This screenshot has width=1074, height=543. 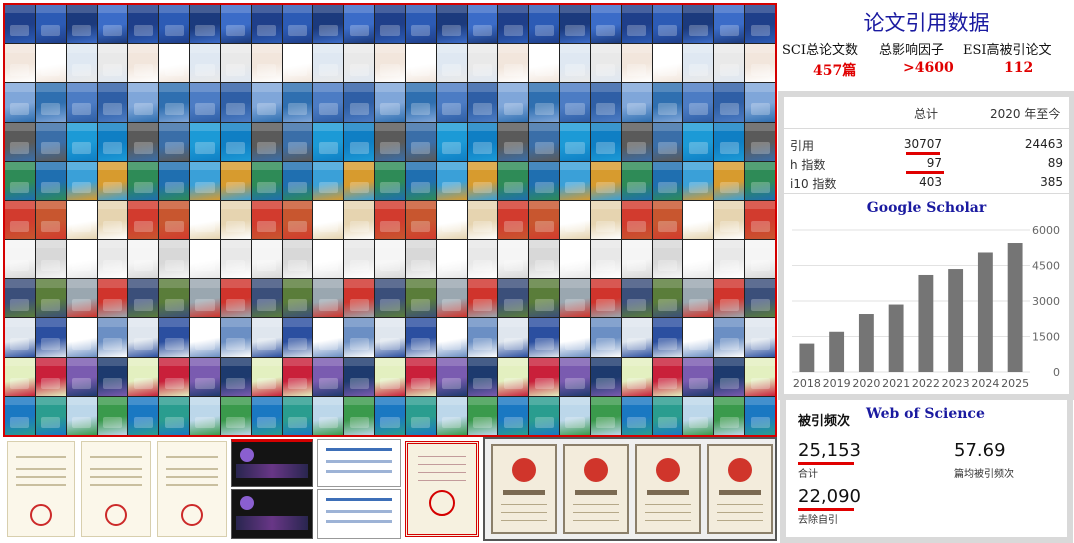 What do you see at coordinates (984, 474) in the screenshot?
I see `wos-average-label: 篇均被引频次` at bounding box center [984, 474].